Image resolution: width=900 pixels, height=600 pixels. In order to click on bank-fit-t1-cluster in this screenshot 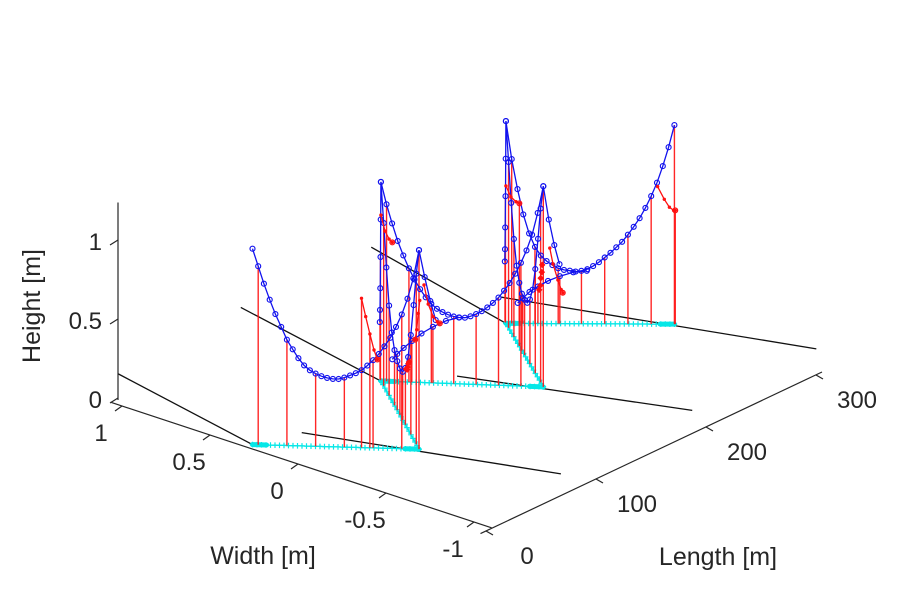, I will do `click(407, 365)`.